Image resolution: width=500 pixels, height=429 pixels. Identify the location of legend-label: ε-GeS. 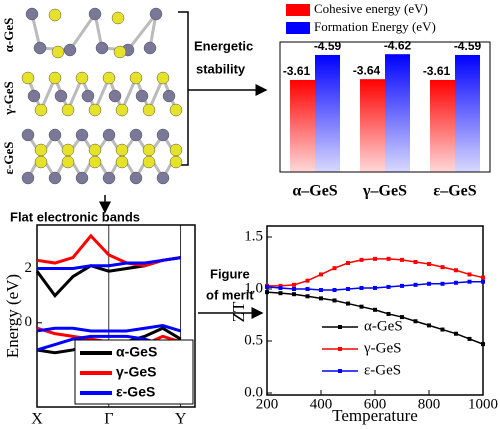
(382, 370).